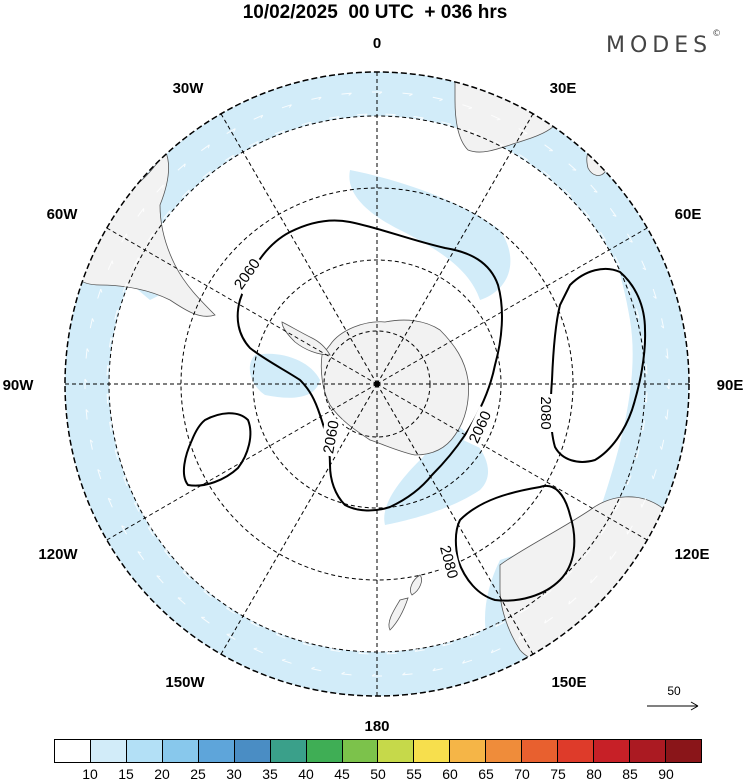 Image resolution: width=750 pixels, height=782 pixels. I want to click on colorbar-label: 15, so click(126, 774).